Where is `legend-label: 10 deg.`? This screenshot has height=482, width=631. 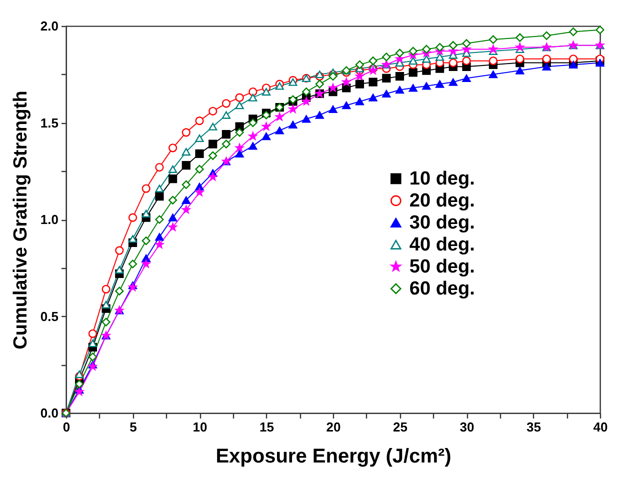
legend-label: 10 deg. is located at coordinates (442, 179).